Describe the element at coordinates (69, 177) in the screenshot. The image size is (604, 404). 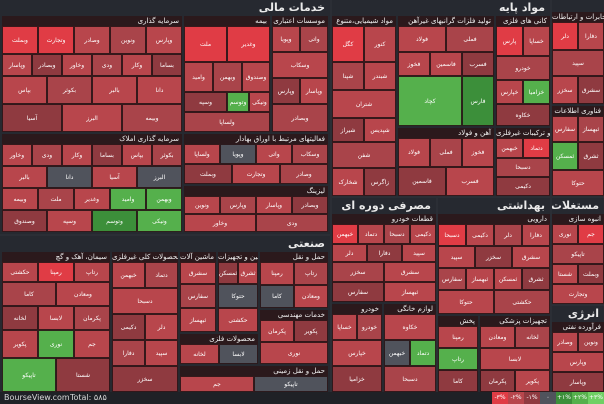
I see `ticker-tile: دانا` at that location.